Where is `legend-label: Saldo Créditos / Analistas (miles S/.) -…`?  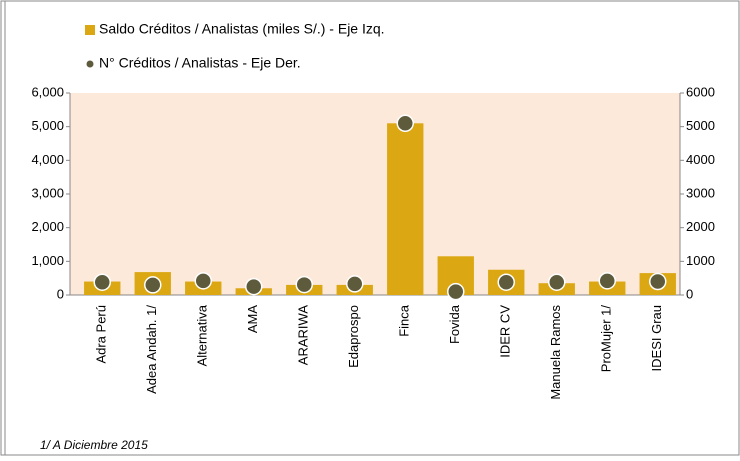
legend-label: Saldo Créditos / Analistas (miles S/.) -… is located at coordinates (242, 29).